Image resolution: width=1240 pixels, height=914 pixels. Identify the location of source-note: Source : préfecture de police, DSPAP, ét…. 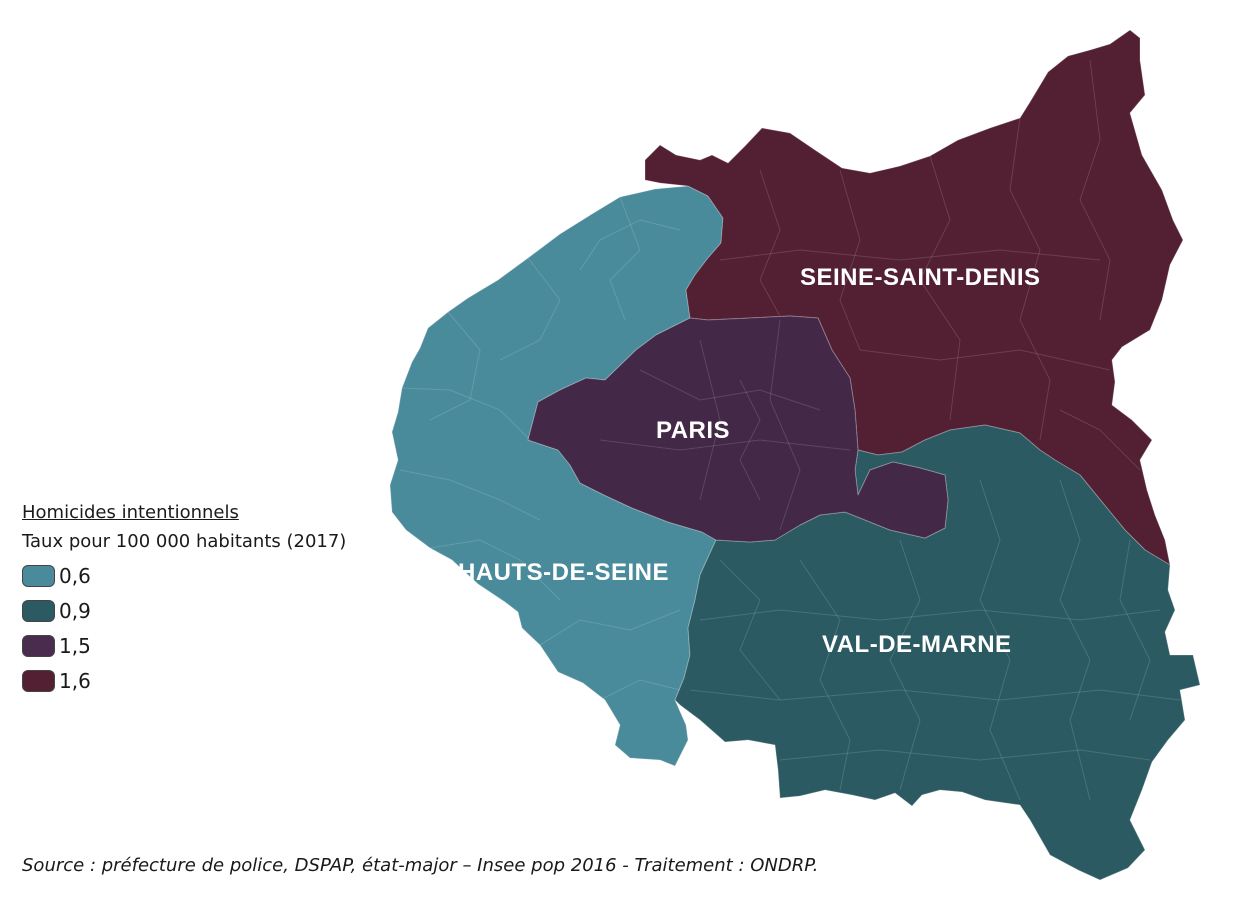
(420, 865).